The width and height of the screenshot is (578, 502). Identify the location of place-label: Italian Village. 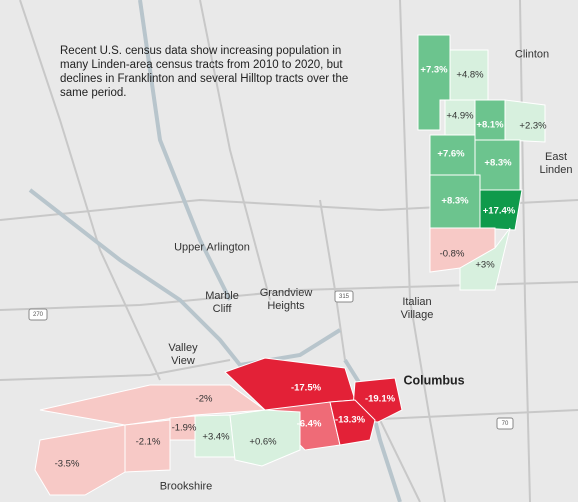
(417, 308).